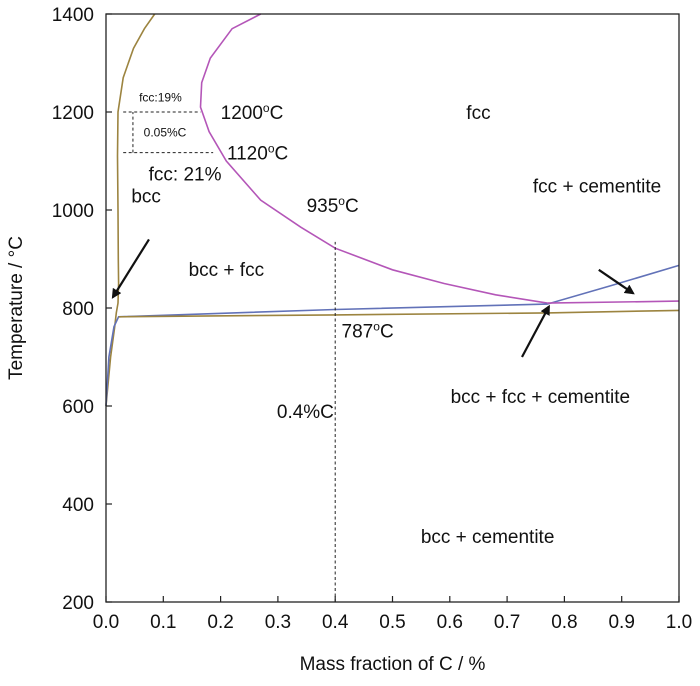 The image size is (700, 686). Describe the element at coordinates (368, 331) in the screenshot. I see `annotation-label-9: 787oC` at that location.